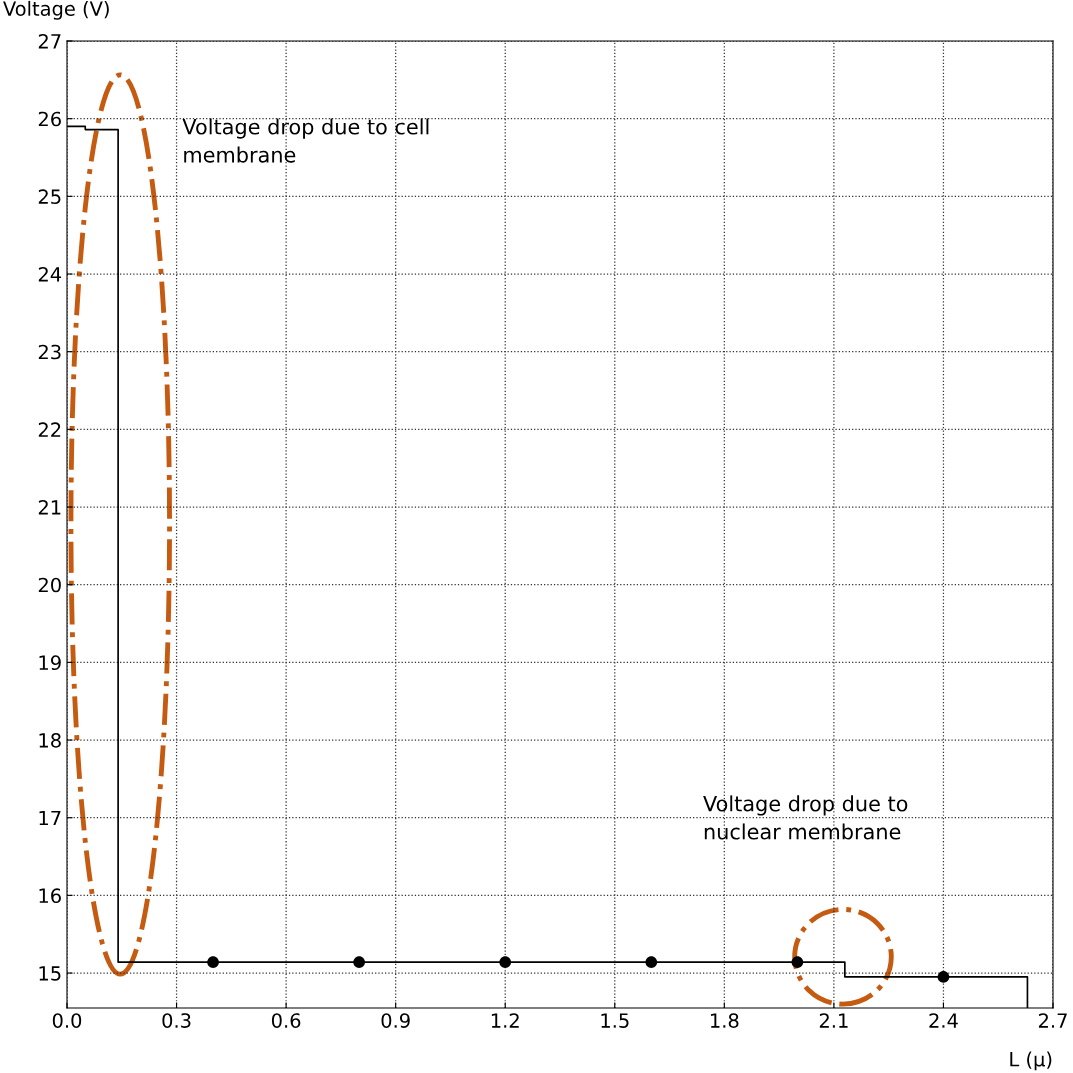 The height and width of the screenshot is (1073, 1073). I want to click on annotation: Voltage drop due to cell membrane, so click(305, 140).